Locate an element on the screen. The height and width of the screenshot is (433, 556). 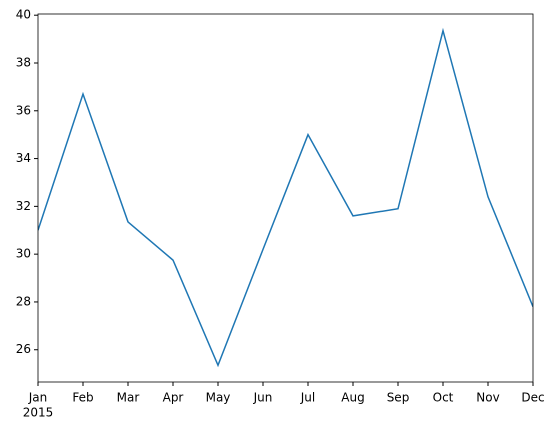
x-tick-label: Jan is located at coordinates (38, 398).